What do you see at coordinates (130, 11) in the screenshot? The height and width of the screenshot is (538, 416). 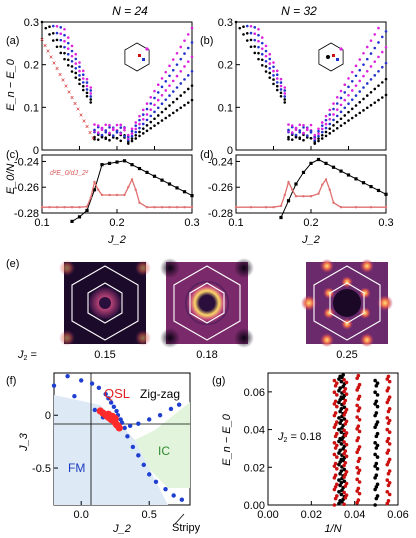 I see `header-n24: N = 24` at bounding box center [130, 11].